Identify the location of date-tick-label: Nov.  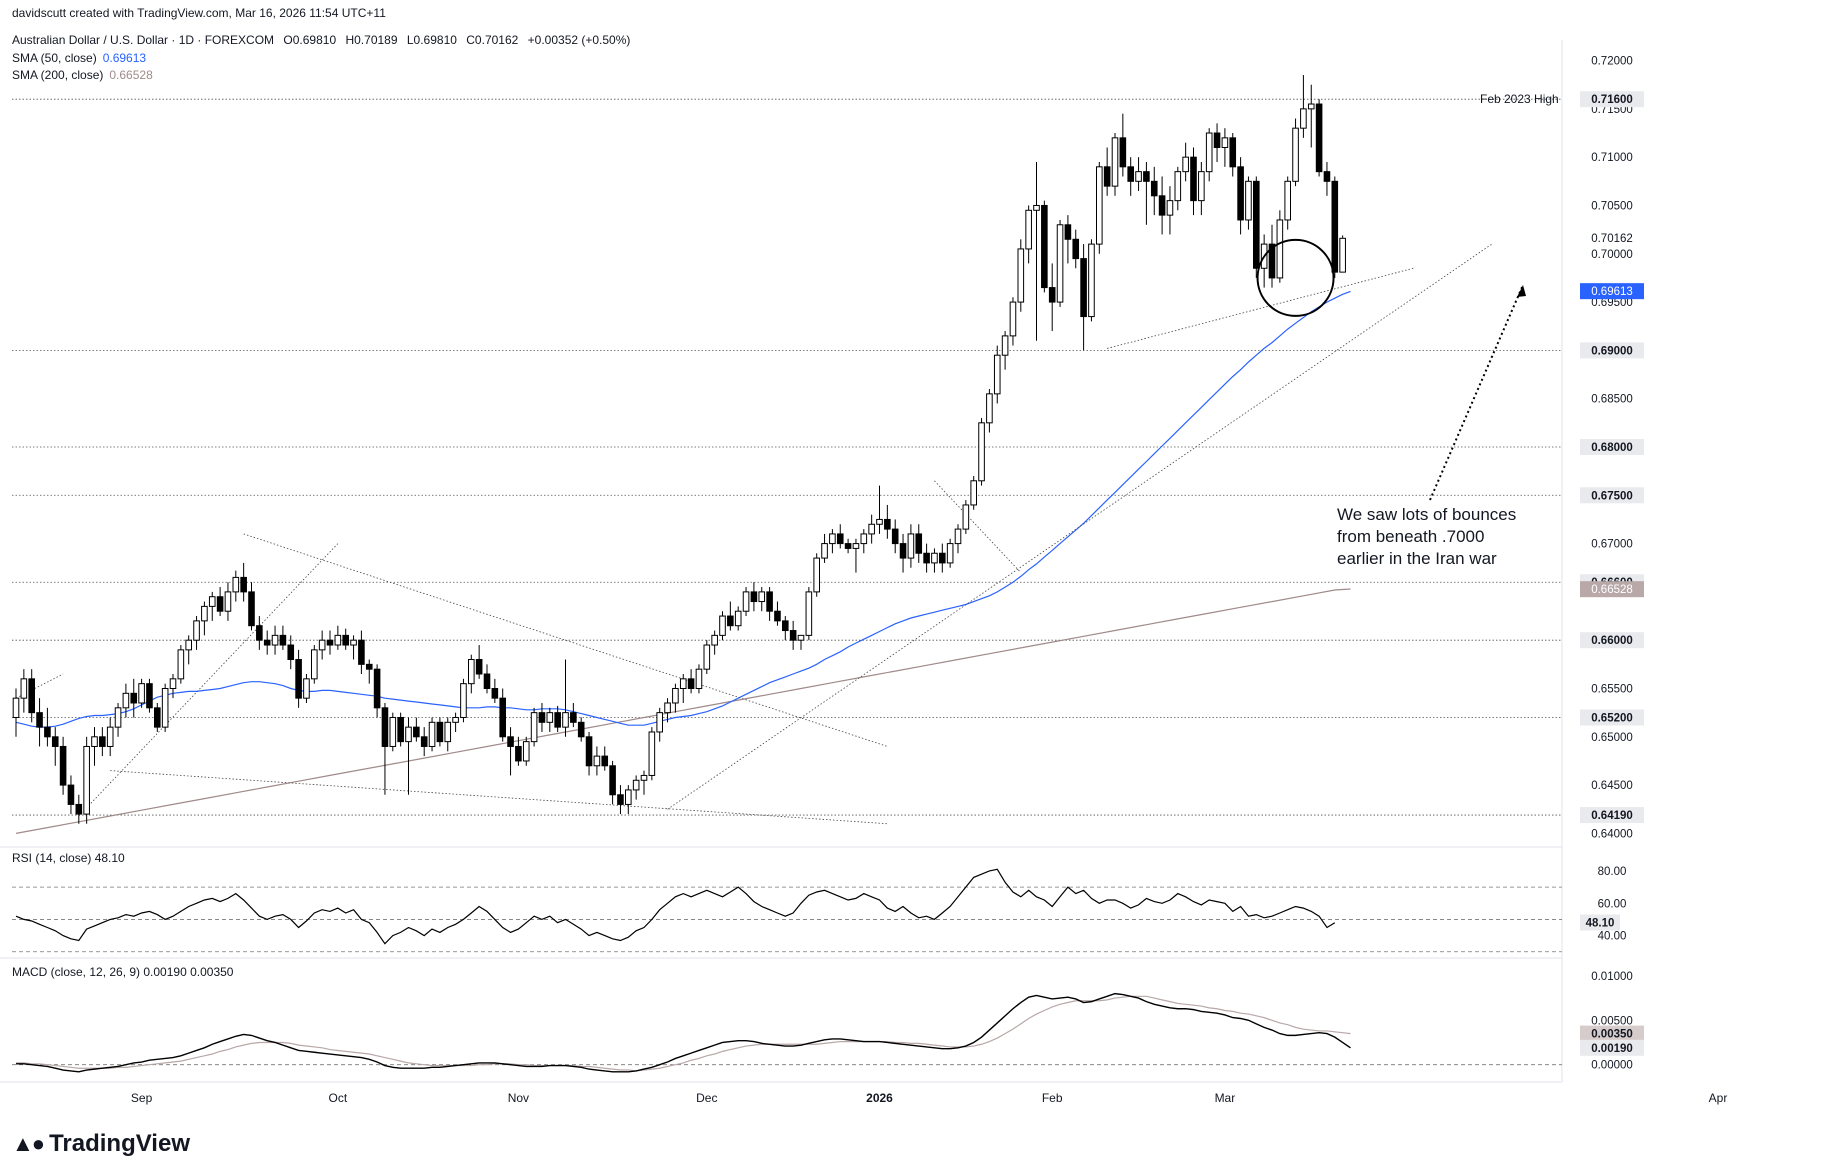
(518, 1098).